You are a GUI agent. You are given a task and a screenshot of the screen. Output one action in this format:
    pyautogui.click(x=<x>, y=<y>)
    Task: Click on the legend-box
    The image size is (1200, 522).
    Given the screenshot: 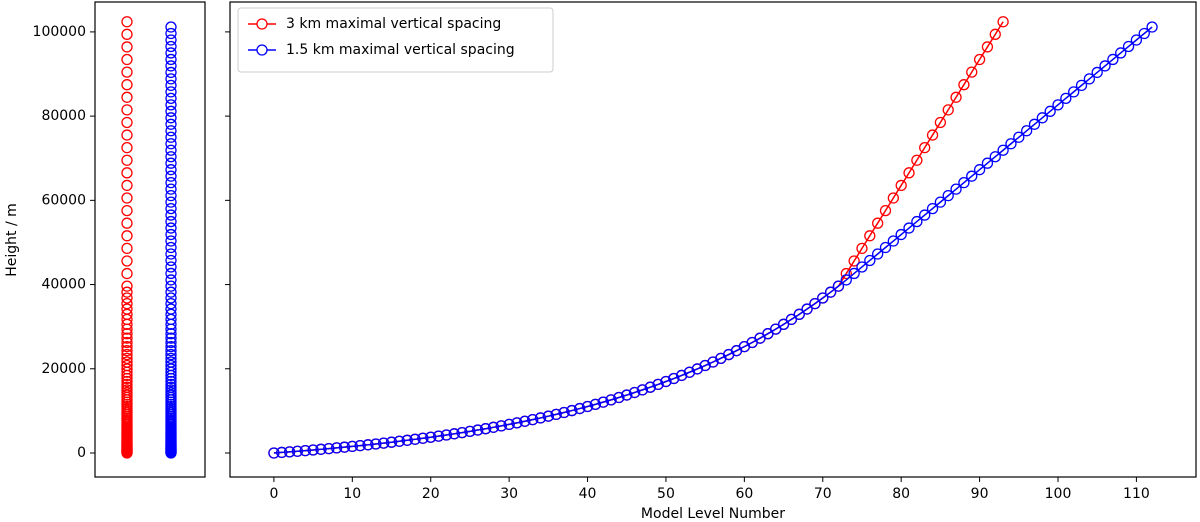 What is the action you would take?
    pyautogui.click(x=395, y=40)
    